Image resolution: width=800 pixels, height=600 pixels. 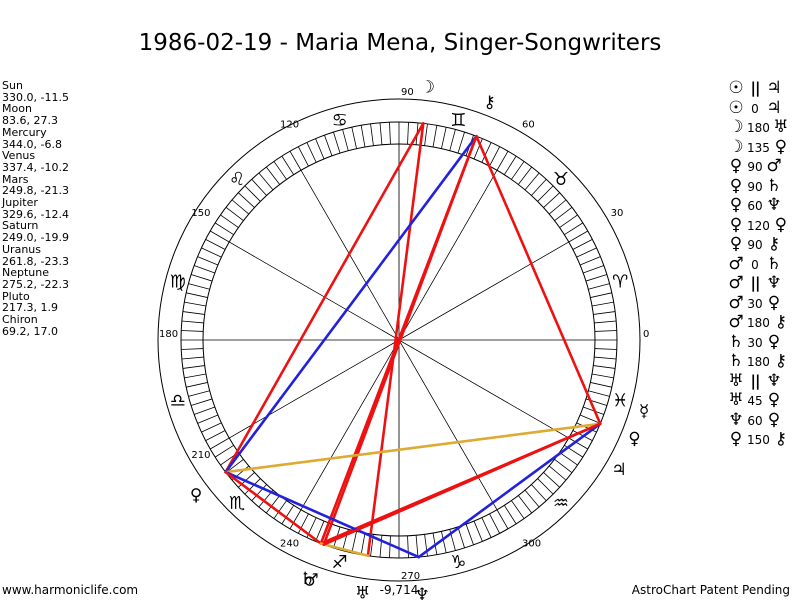 What do you see at coordinates (237, 179) in the screenshot?
I see `zodiac-sign-glyph: ♌` at bounding box center [237, 179].